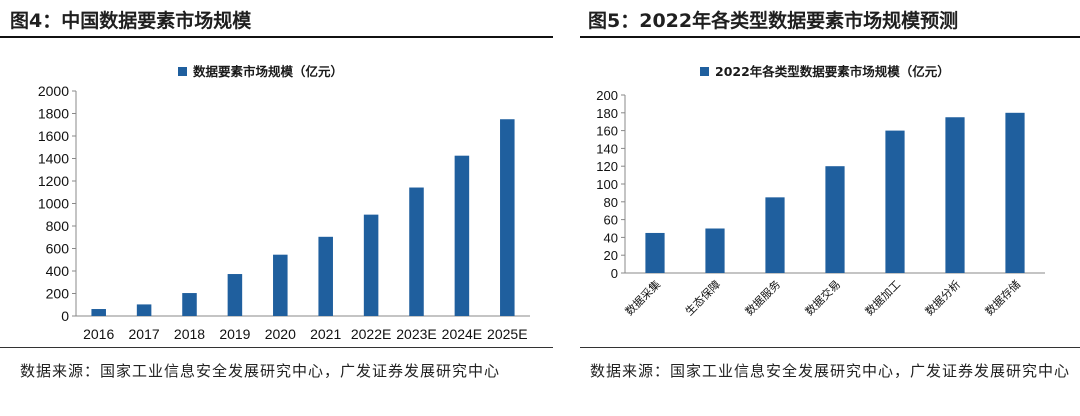  I want to click on left-x-tick-label: 2022E, so click(371, 334).